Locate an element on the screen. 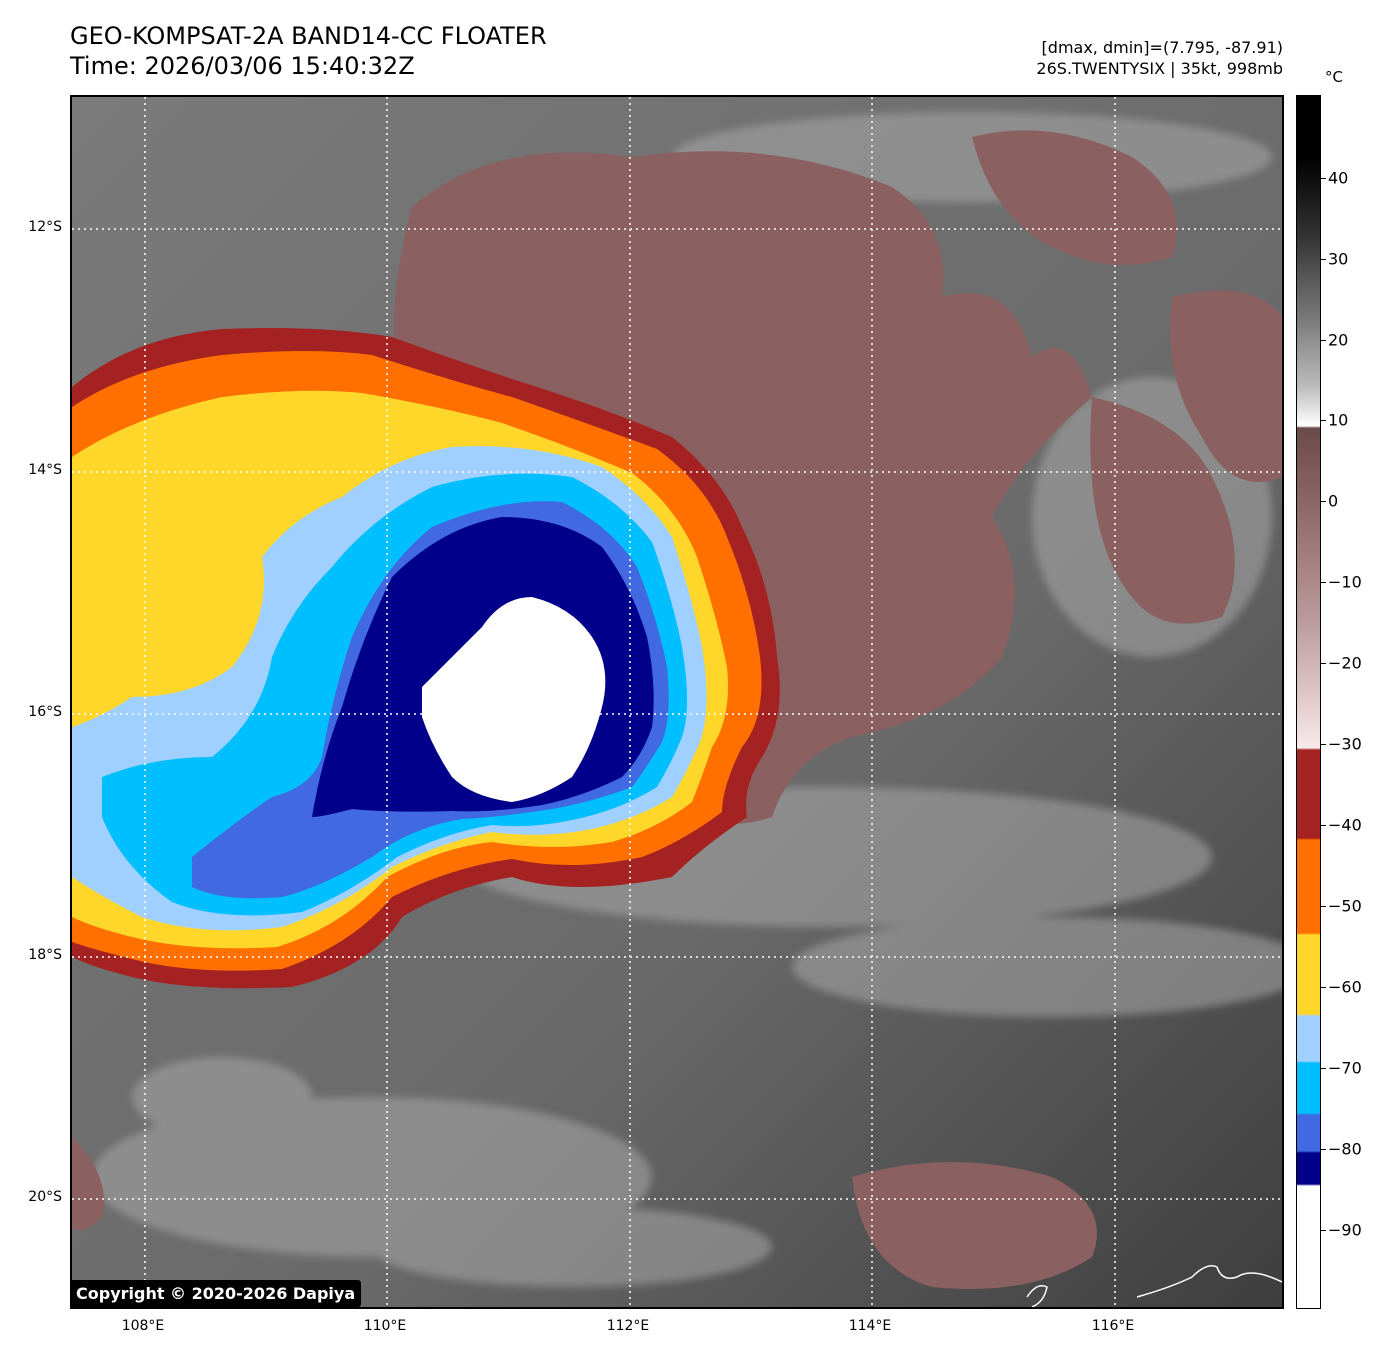 The width and height of the screenshot is (1388, 1359). colorbar-tick-m30 is located at coordinates (1323, 744).